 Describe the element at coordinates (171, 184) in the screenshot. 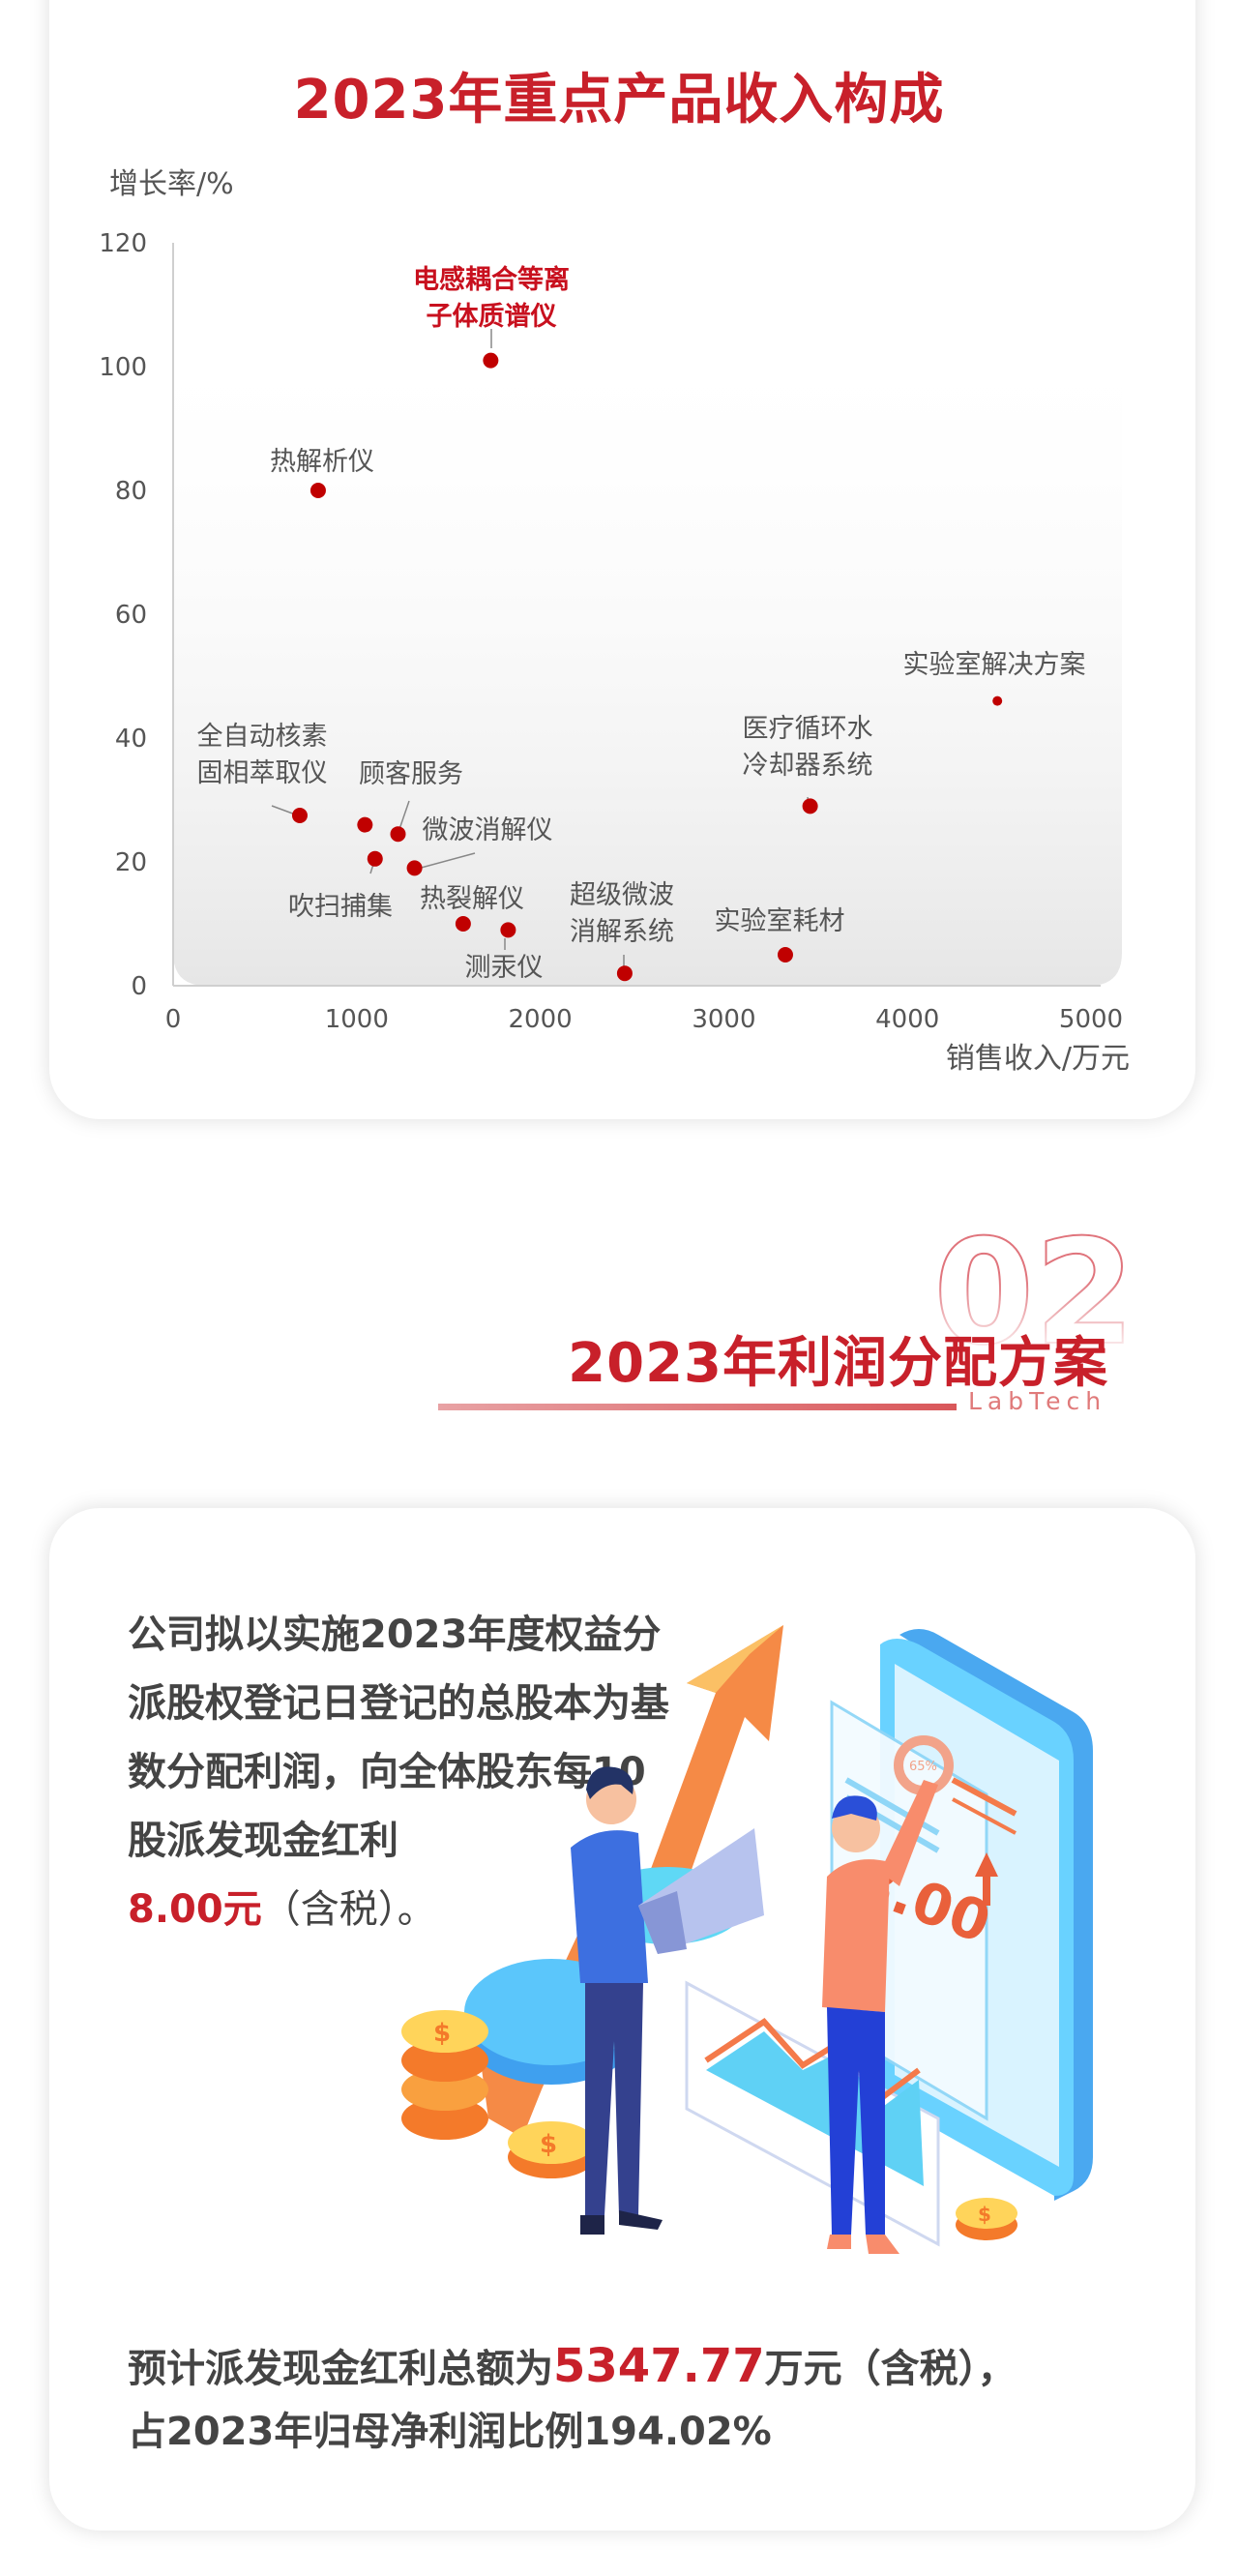

I see `y-axis-label: 增长率/%` at that location.